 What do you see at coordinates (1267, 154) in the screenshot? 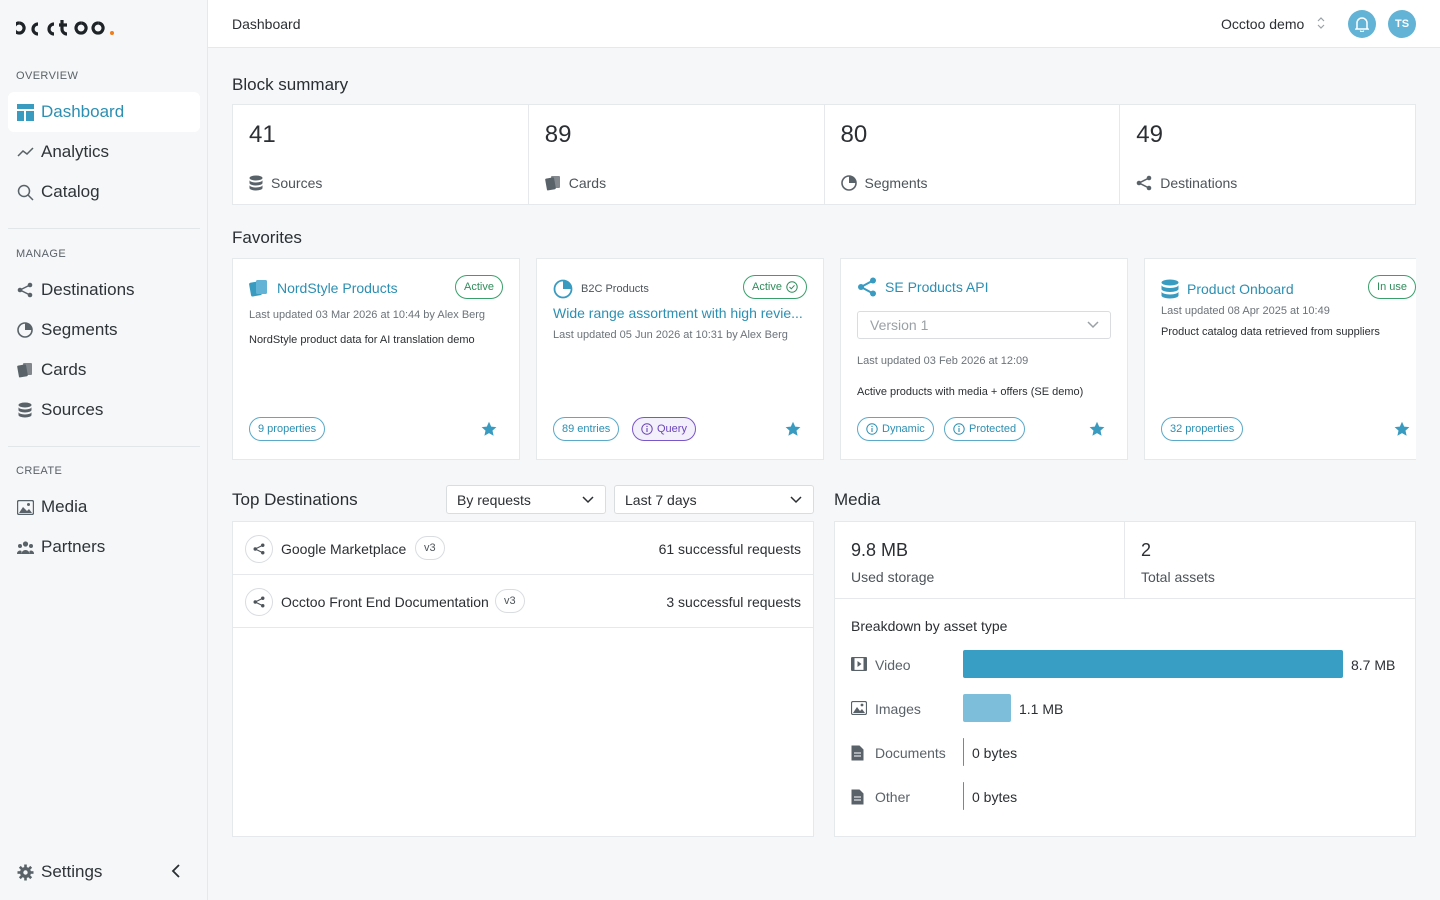
I see `summary-destinations: 49 Destinations` at bounding box center [1267, 154].